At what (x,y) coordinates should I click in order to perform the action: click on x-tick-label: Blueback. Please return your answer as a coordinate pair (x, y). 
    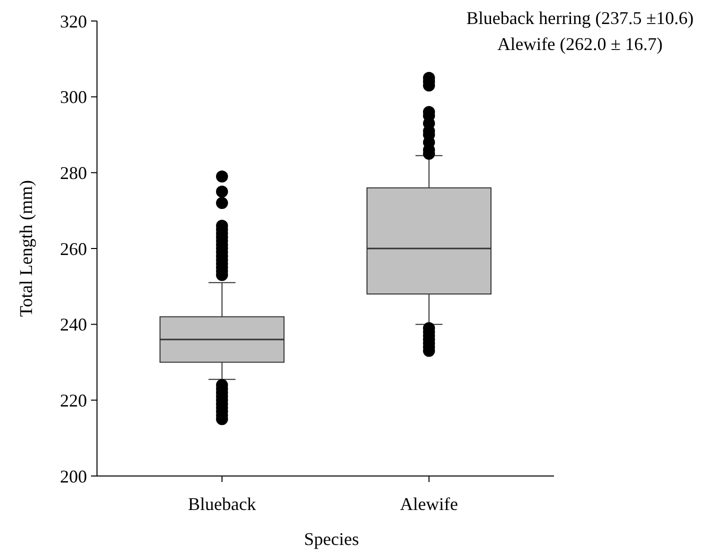
    Looking at the image, I should click on (222, 504).